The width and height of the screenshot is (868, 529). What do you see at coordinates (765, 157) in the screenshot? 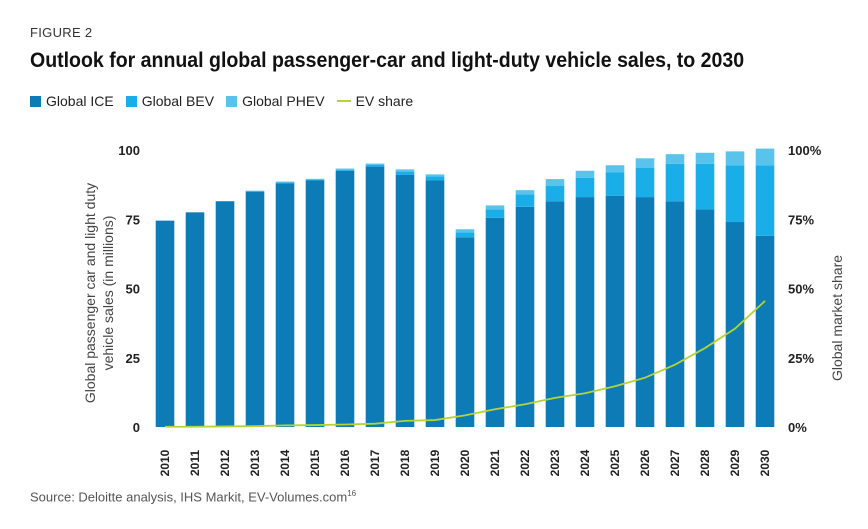
I see `bar-phev-2030` at bounding box center [765, 157].